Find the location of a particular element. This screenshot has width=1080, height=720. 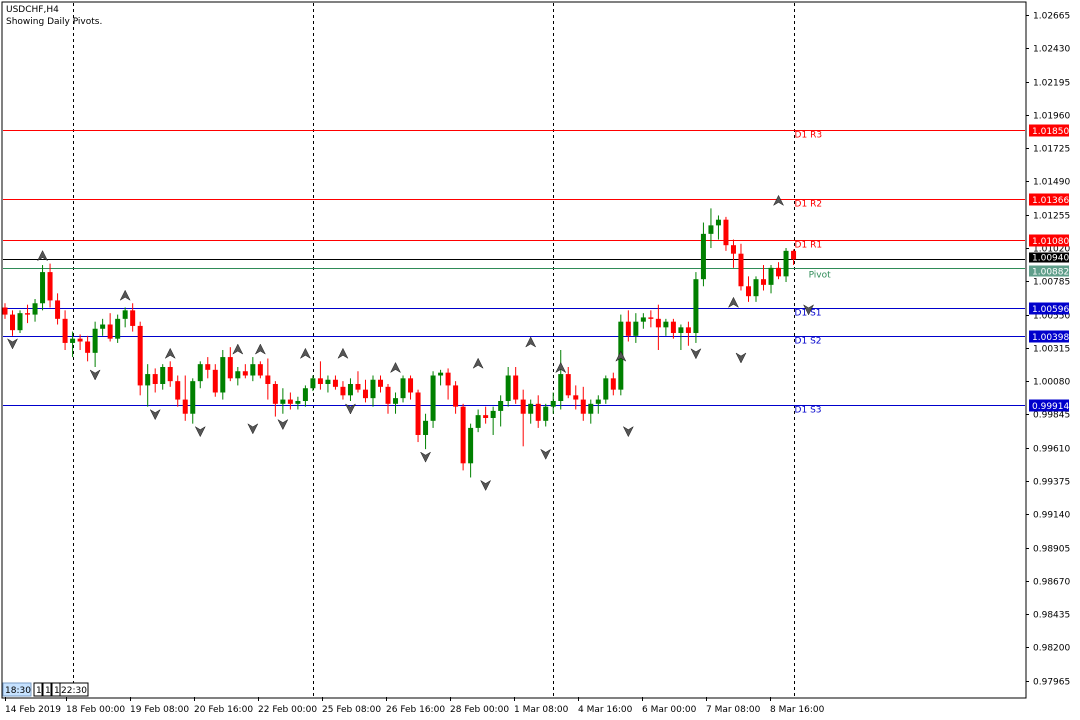

time-tick-label: 4 Mar 16:00 is located at coordinates (605, 710).